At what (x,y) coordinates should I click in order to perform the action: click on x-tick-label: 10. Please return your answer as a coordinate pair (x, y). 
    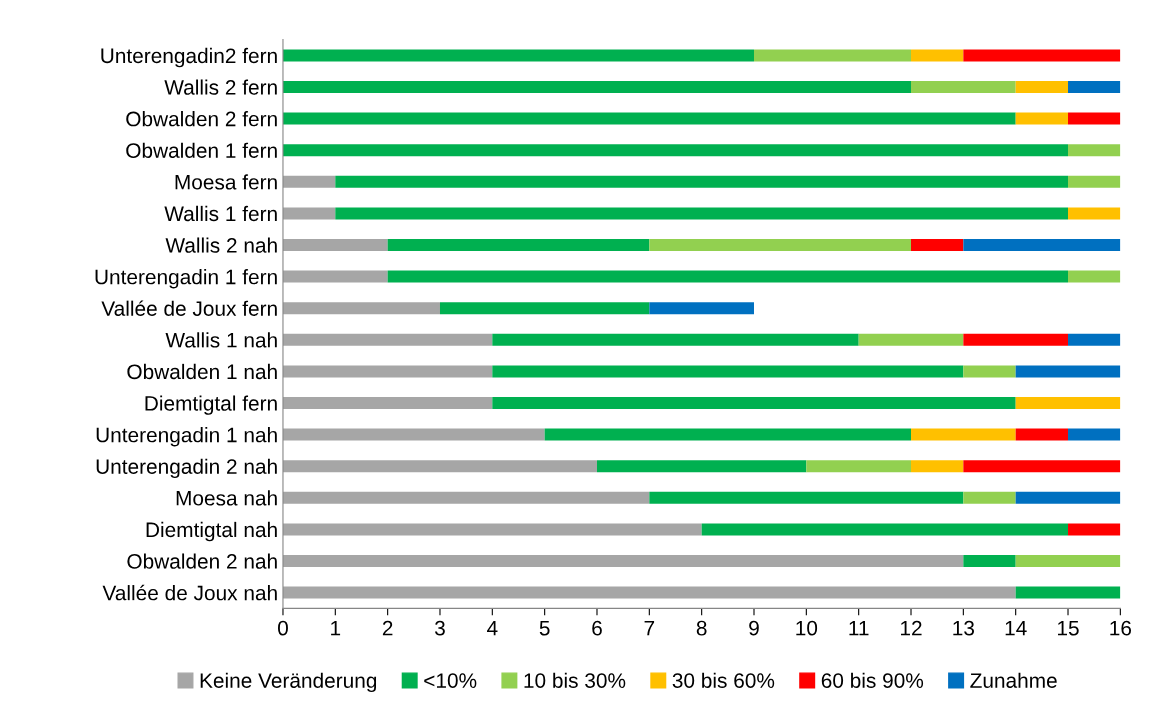
    Looking at the image, I should click on (807, 628).